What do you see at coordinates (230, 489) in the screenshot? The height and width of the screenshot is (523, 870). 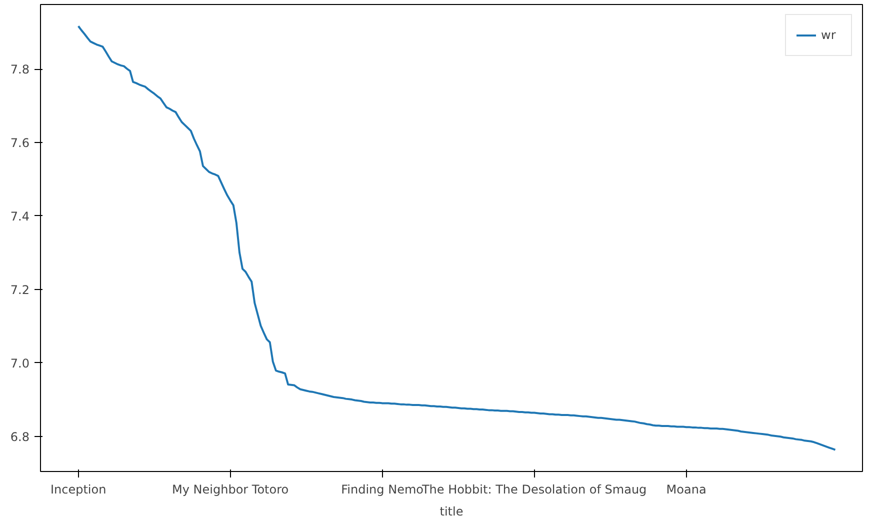 I see `x-tick-label: My Neighbor Totoro` at bounding box center [230, 489].